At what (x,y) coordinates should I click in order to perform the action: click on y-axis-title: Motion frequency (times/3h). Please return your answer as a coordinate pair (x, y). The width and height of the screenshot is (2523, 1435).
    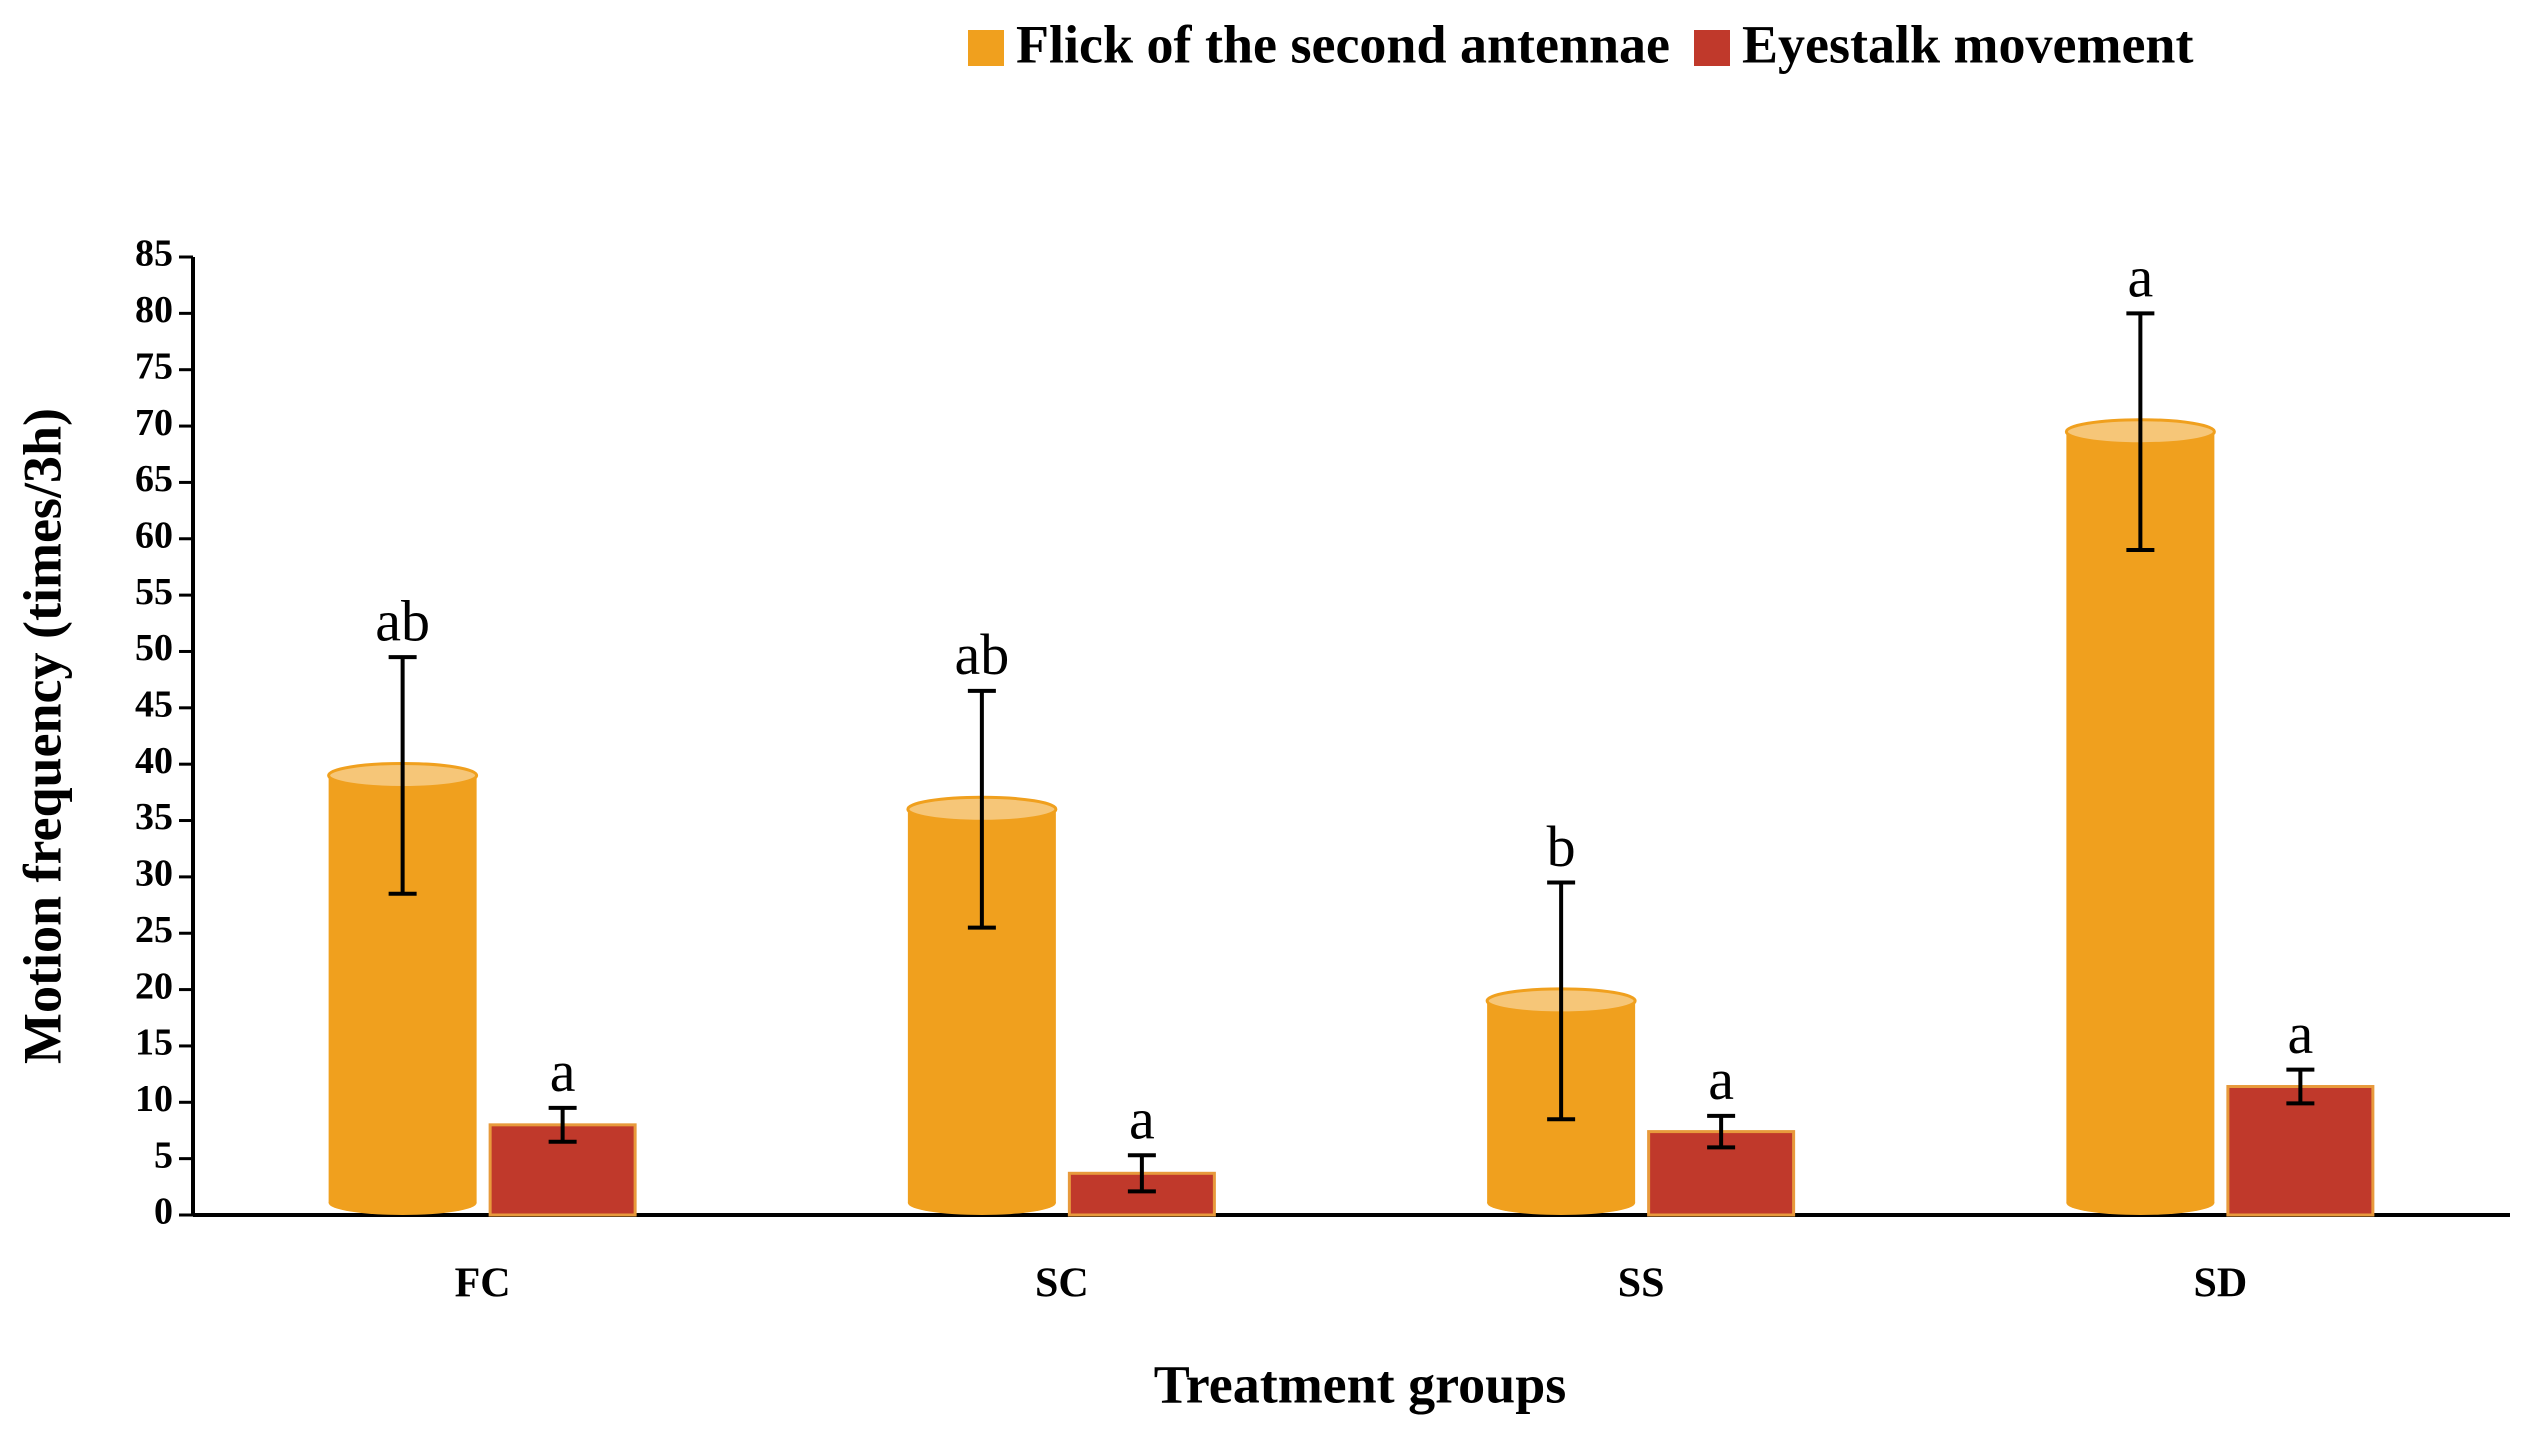
    Looking at the image, I should click on (42, 736).